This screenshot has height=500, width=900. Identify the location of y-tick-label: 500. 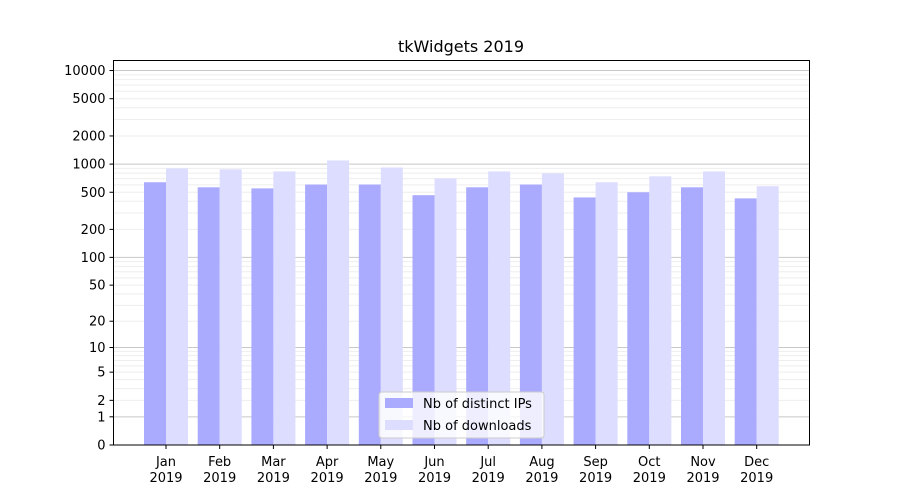
(93, 193).